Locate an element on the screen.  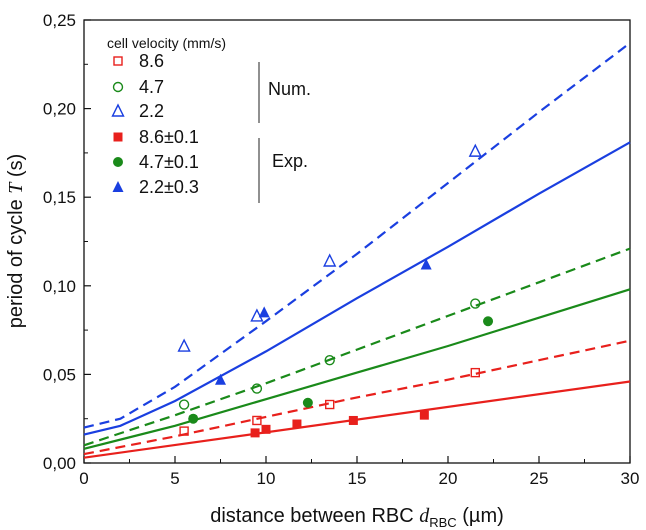
legend-items: 8.6 4.7 2.2 8.6±0.1 4.7±0.1 2.2±0.3 is located at coordinates (156, 124).